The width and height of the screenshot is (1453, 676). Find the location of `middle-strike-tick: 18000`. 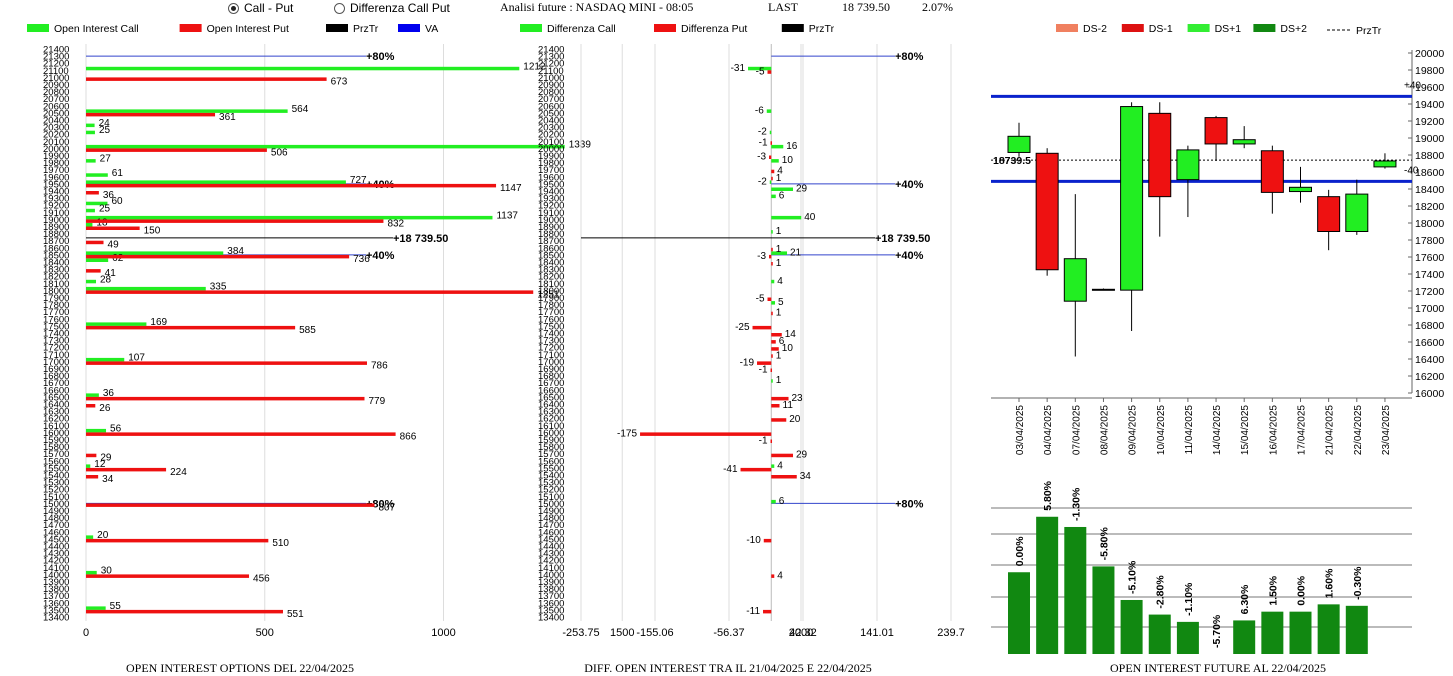

middle-strike-tick: 18000 is located at coordinates (551, 291).